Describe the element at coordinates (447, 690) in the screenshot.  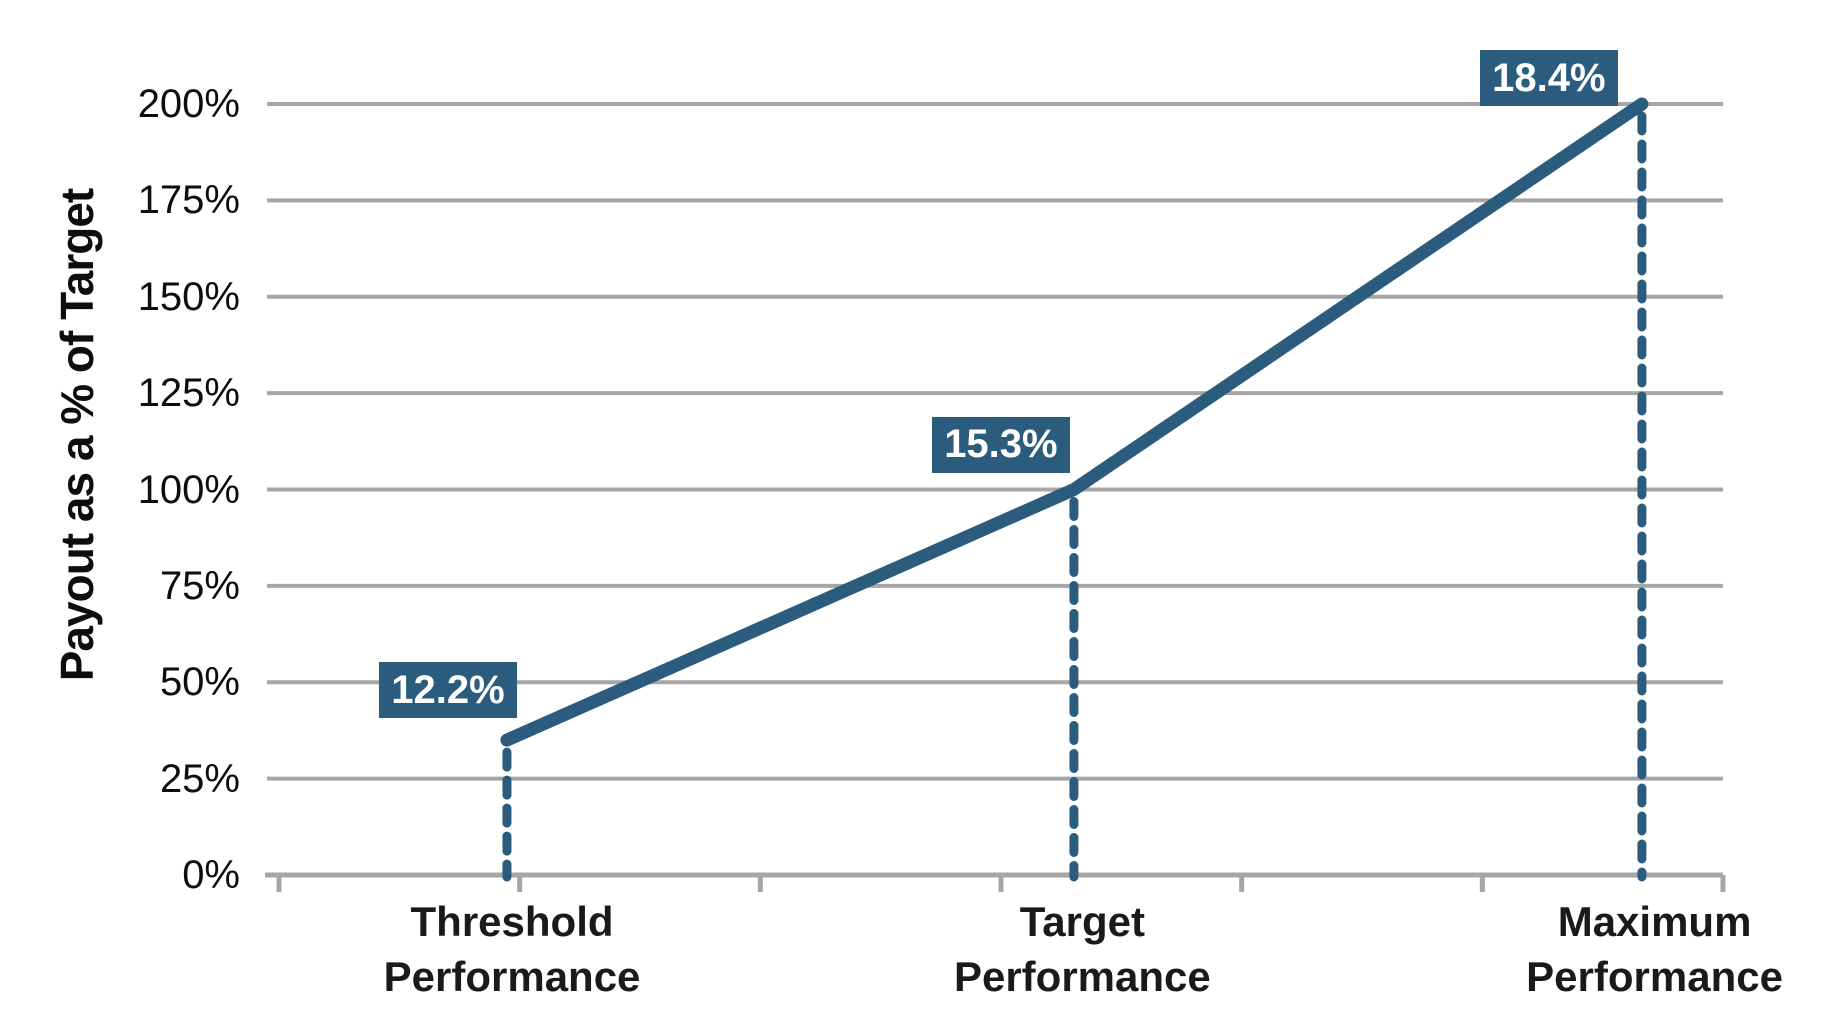
I see `data-label-1: 12.2%` at that location.